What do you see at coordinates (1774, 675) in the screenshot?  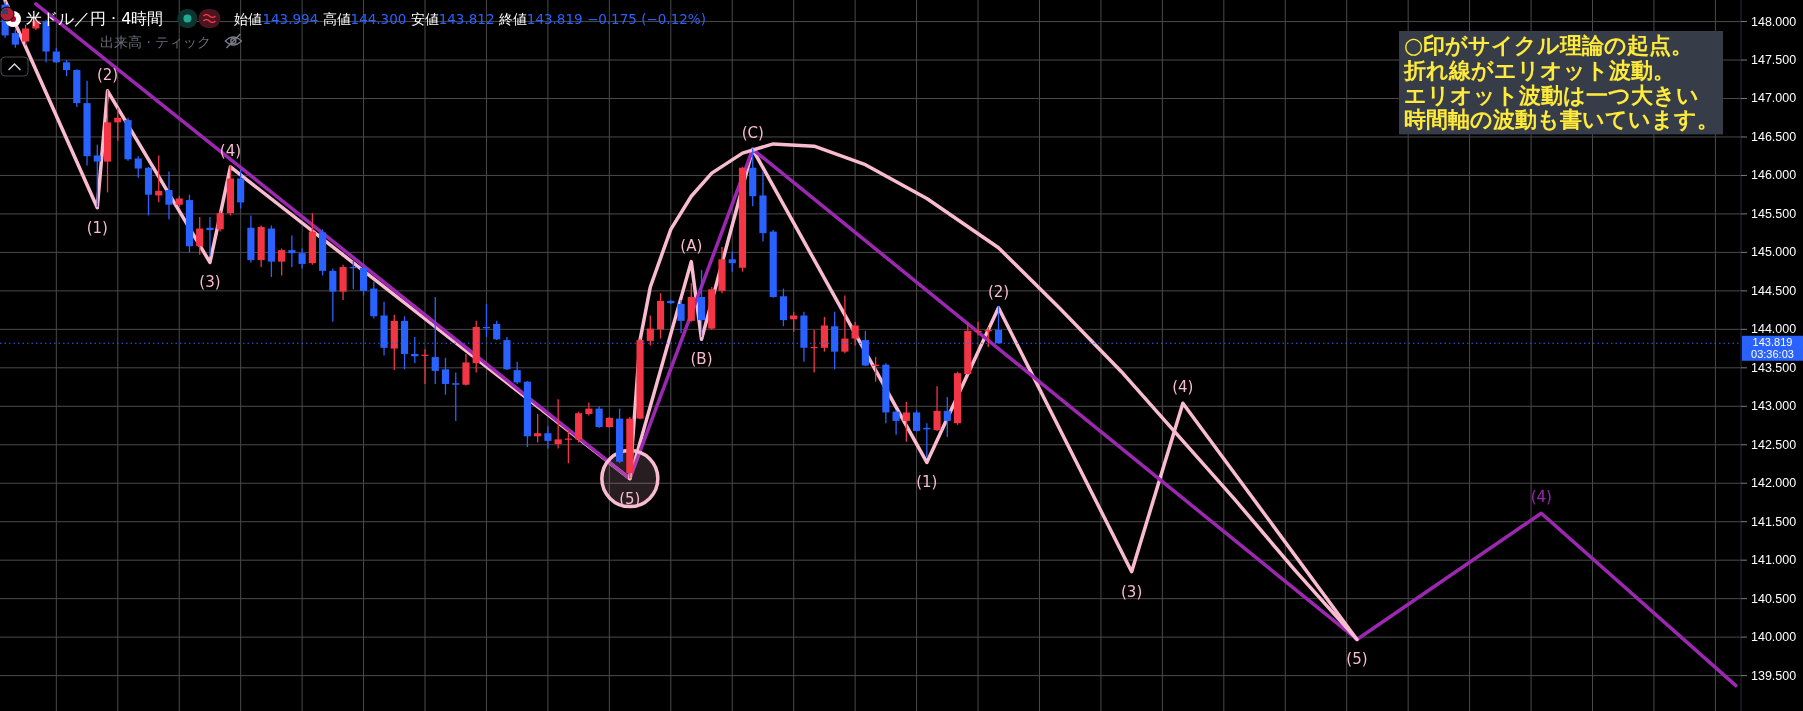 I see `y-tick-label: 139.500` at bounding box center [1774, 675].